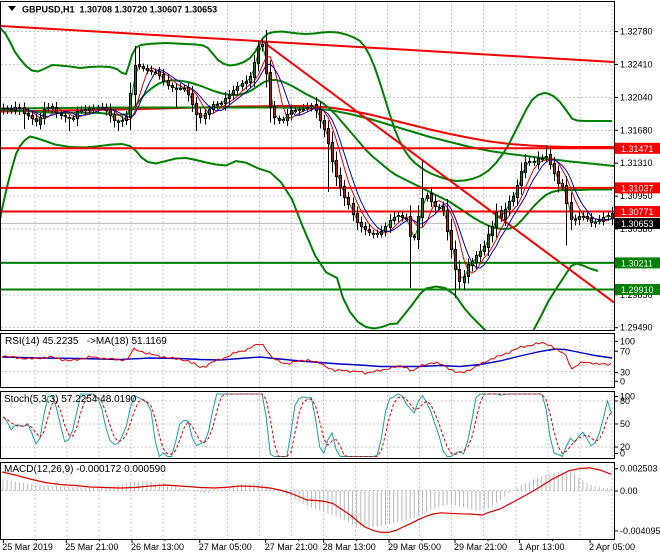 Image resolution: width=660 pixels, height=560 pixels. What do you see at coordinates (91, 547) in the screenshot?
I see `svg-text: 25 Mar 21:00` at bounding box center [91, 547].